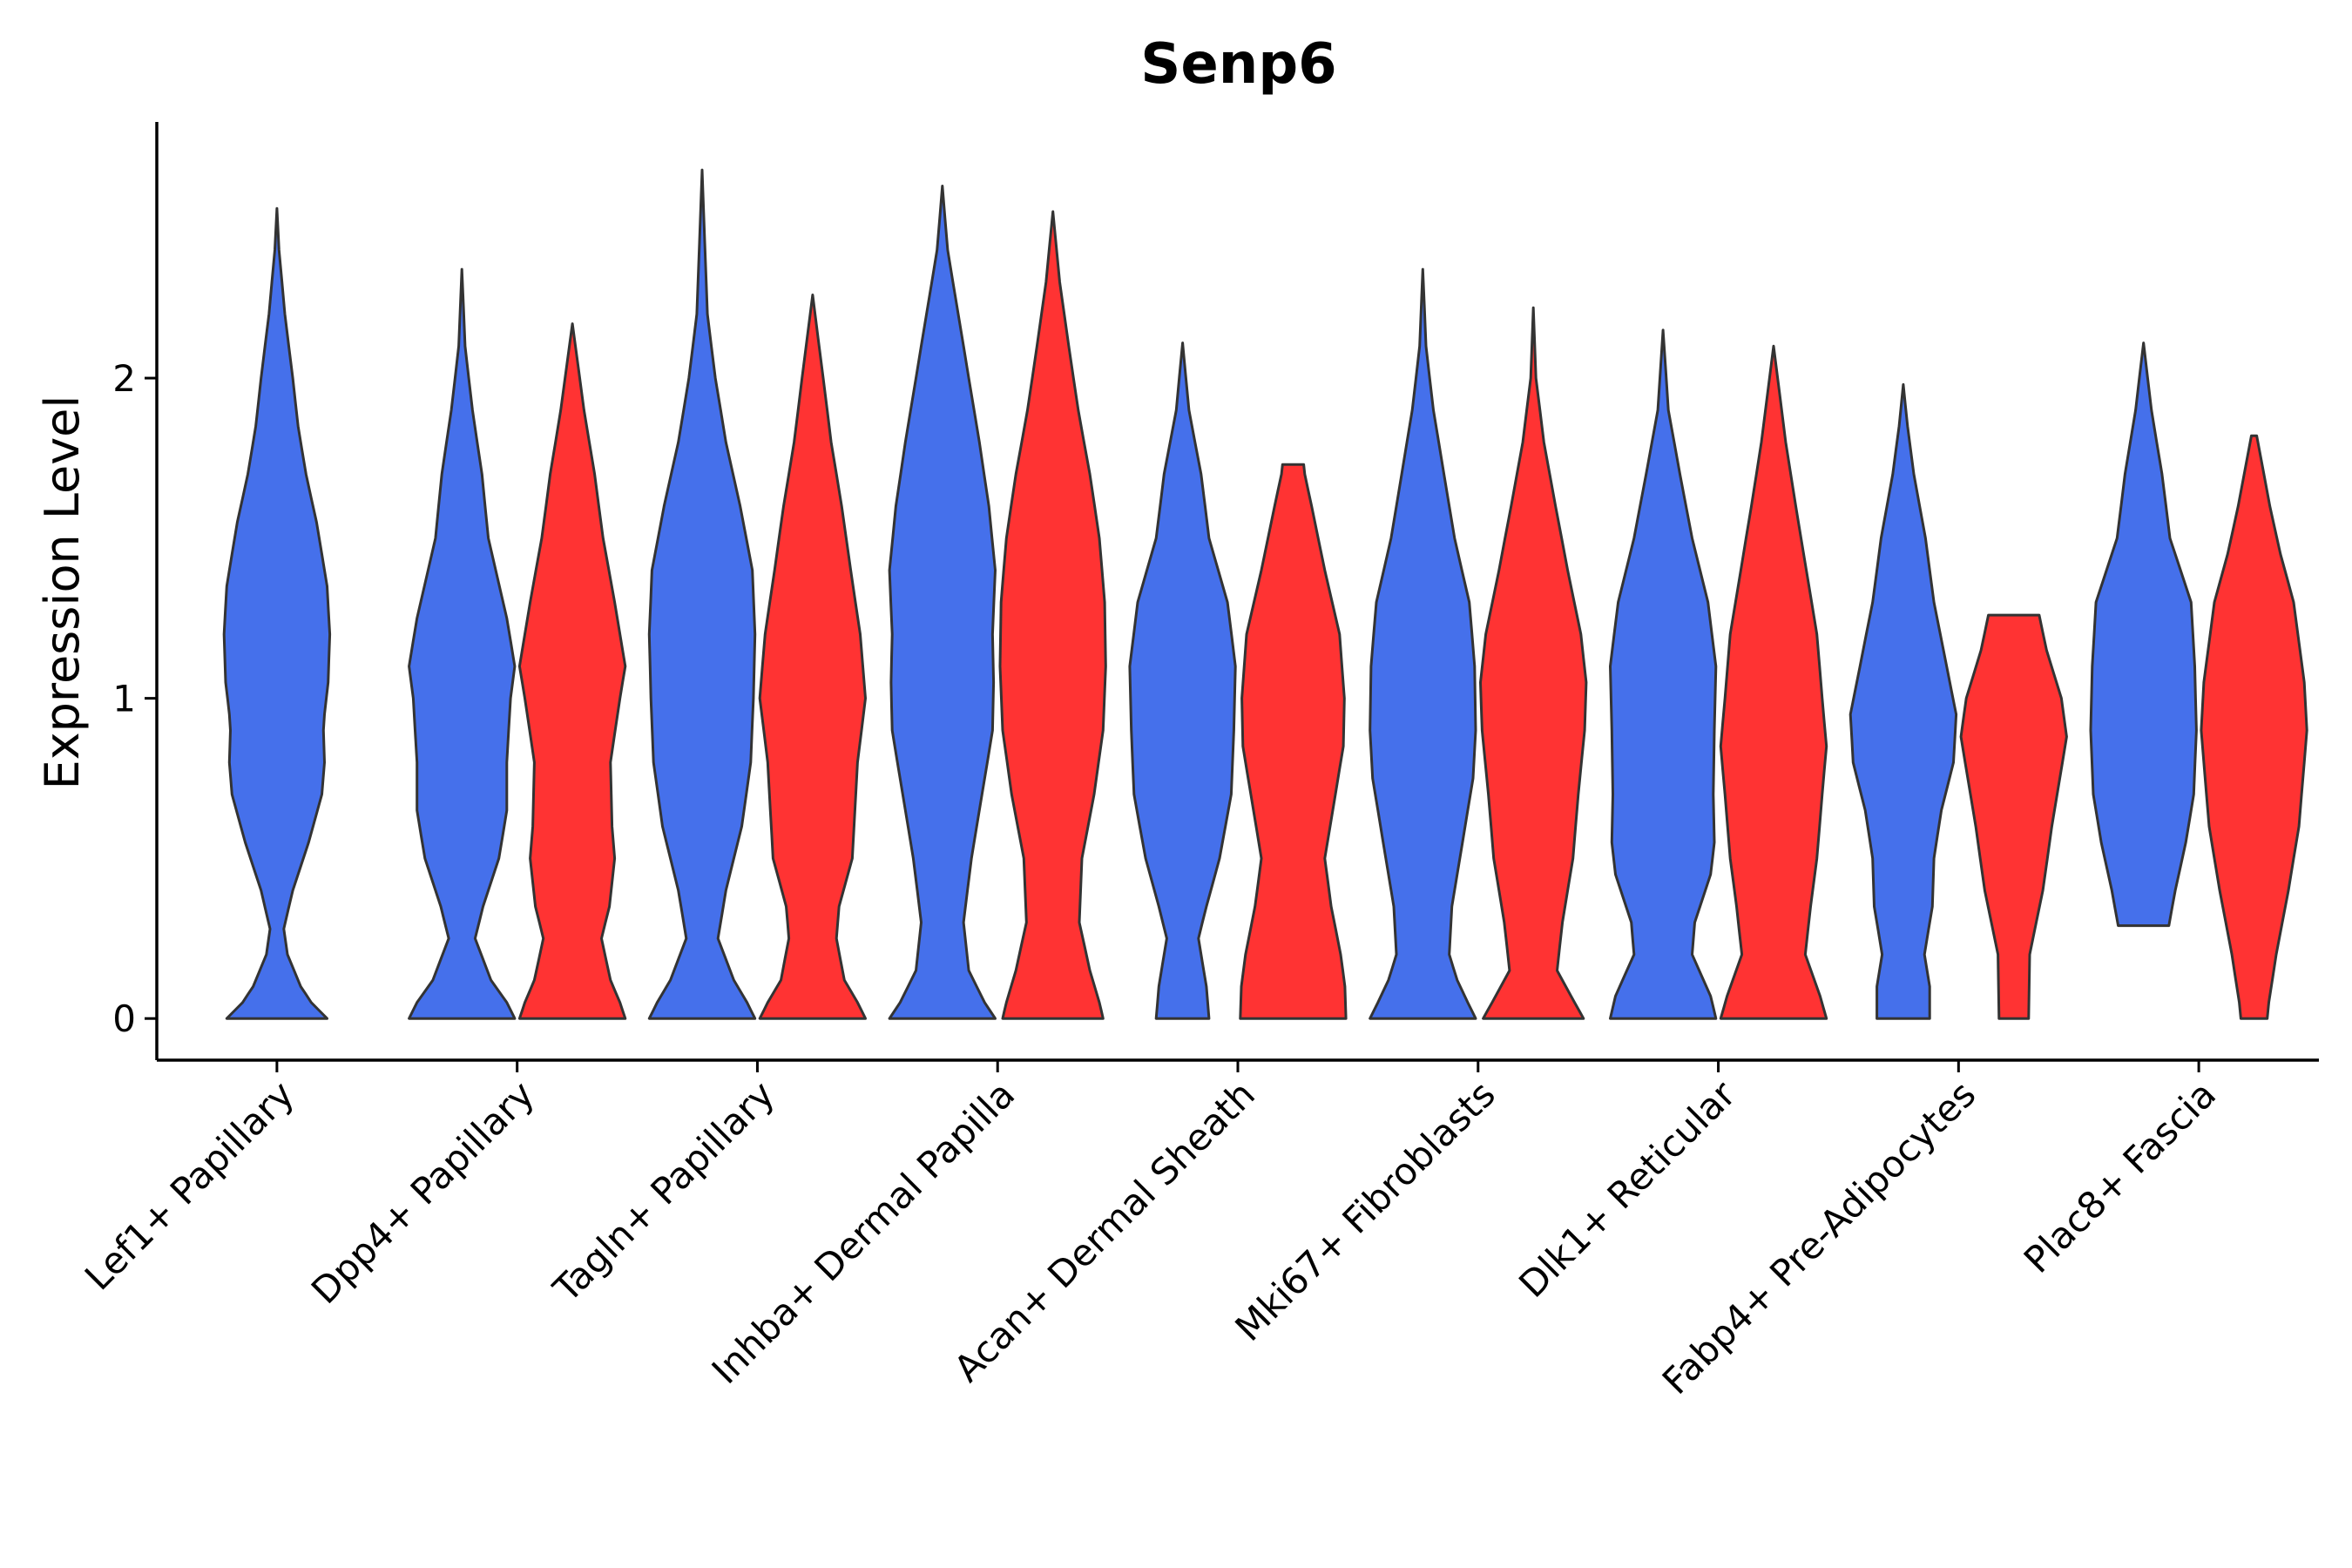  Describe the element at coordinates (124, 378) in the screenshot. I see `y-tick-label: 2` at that location.